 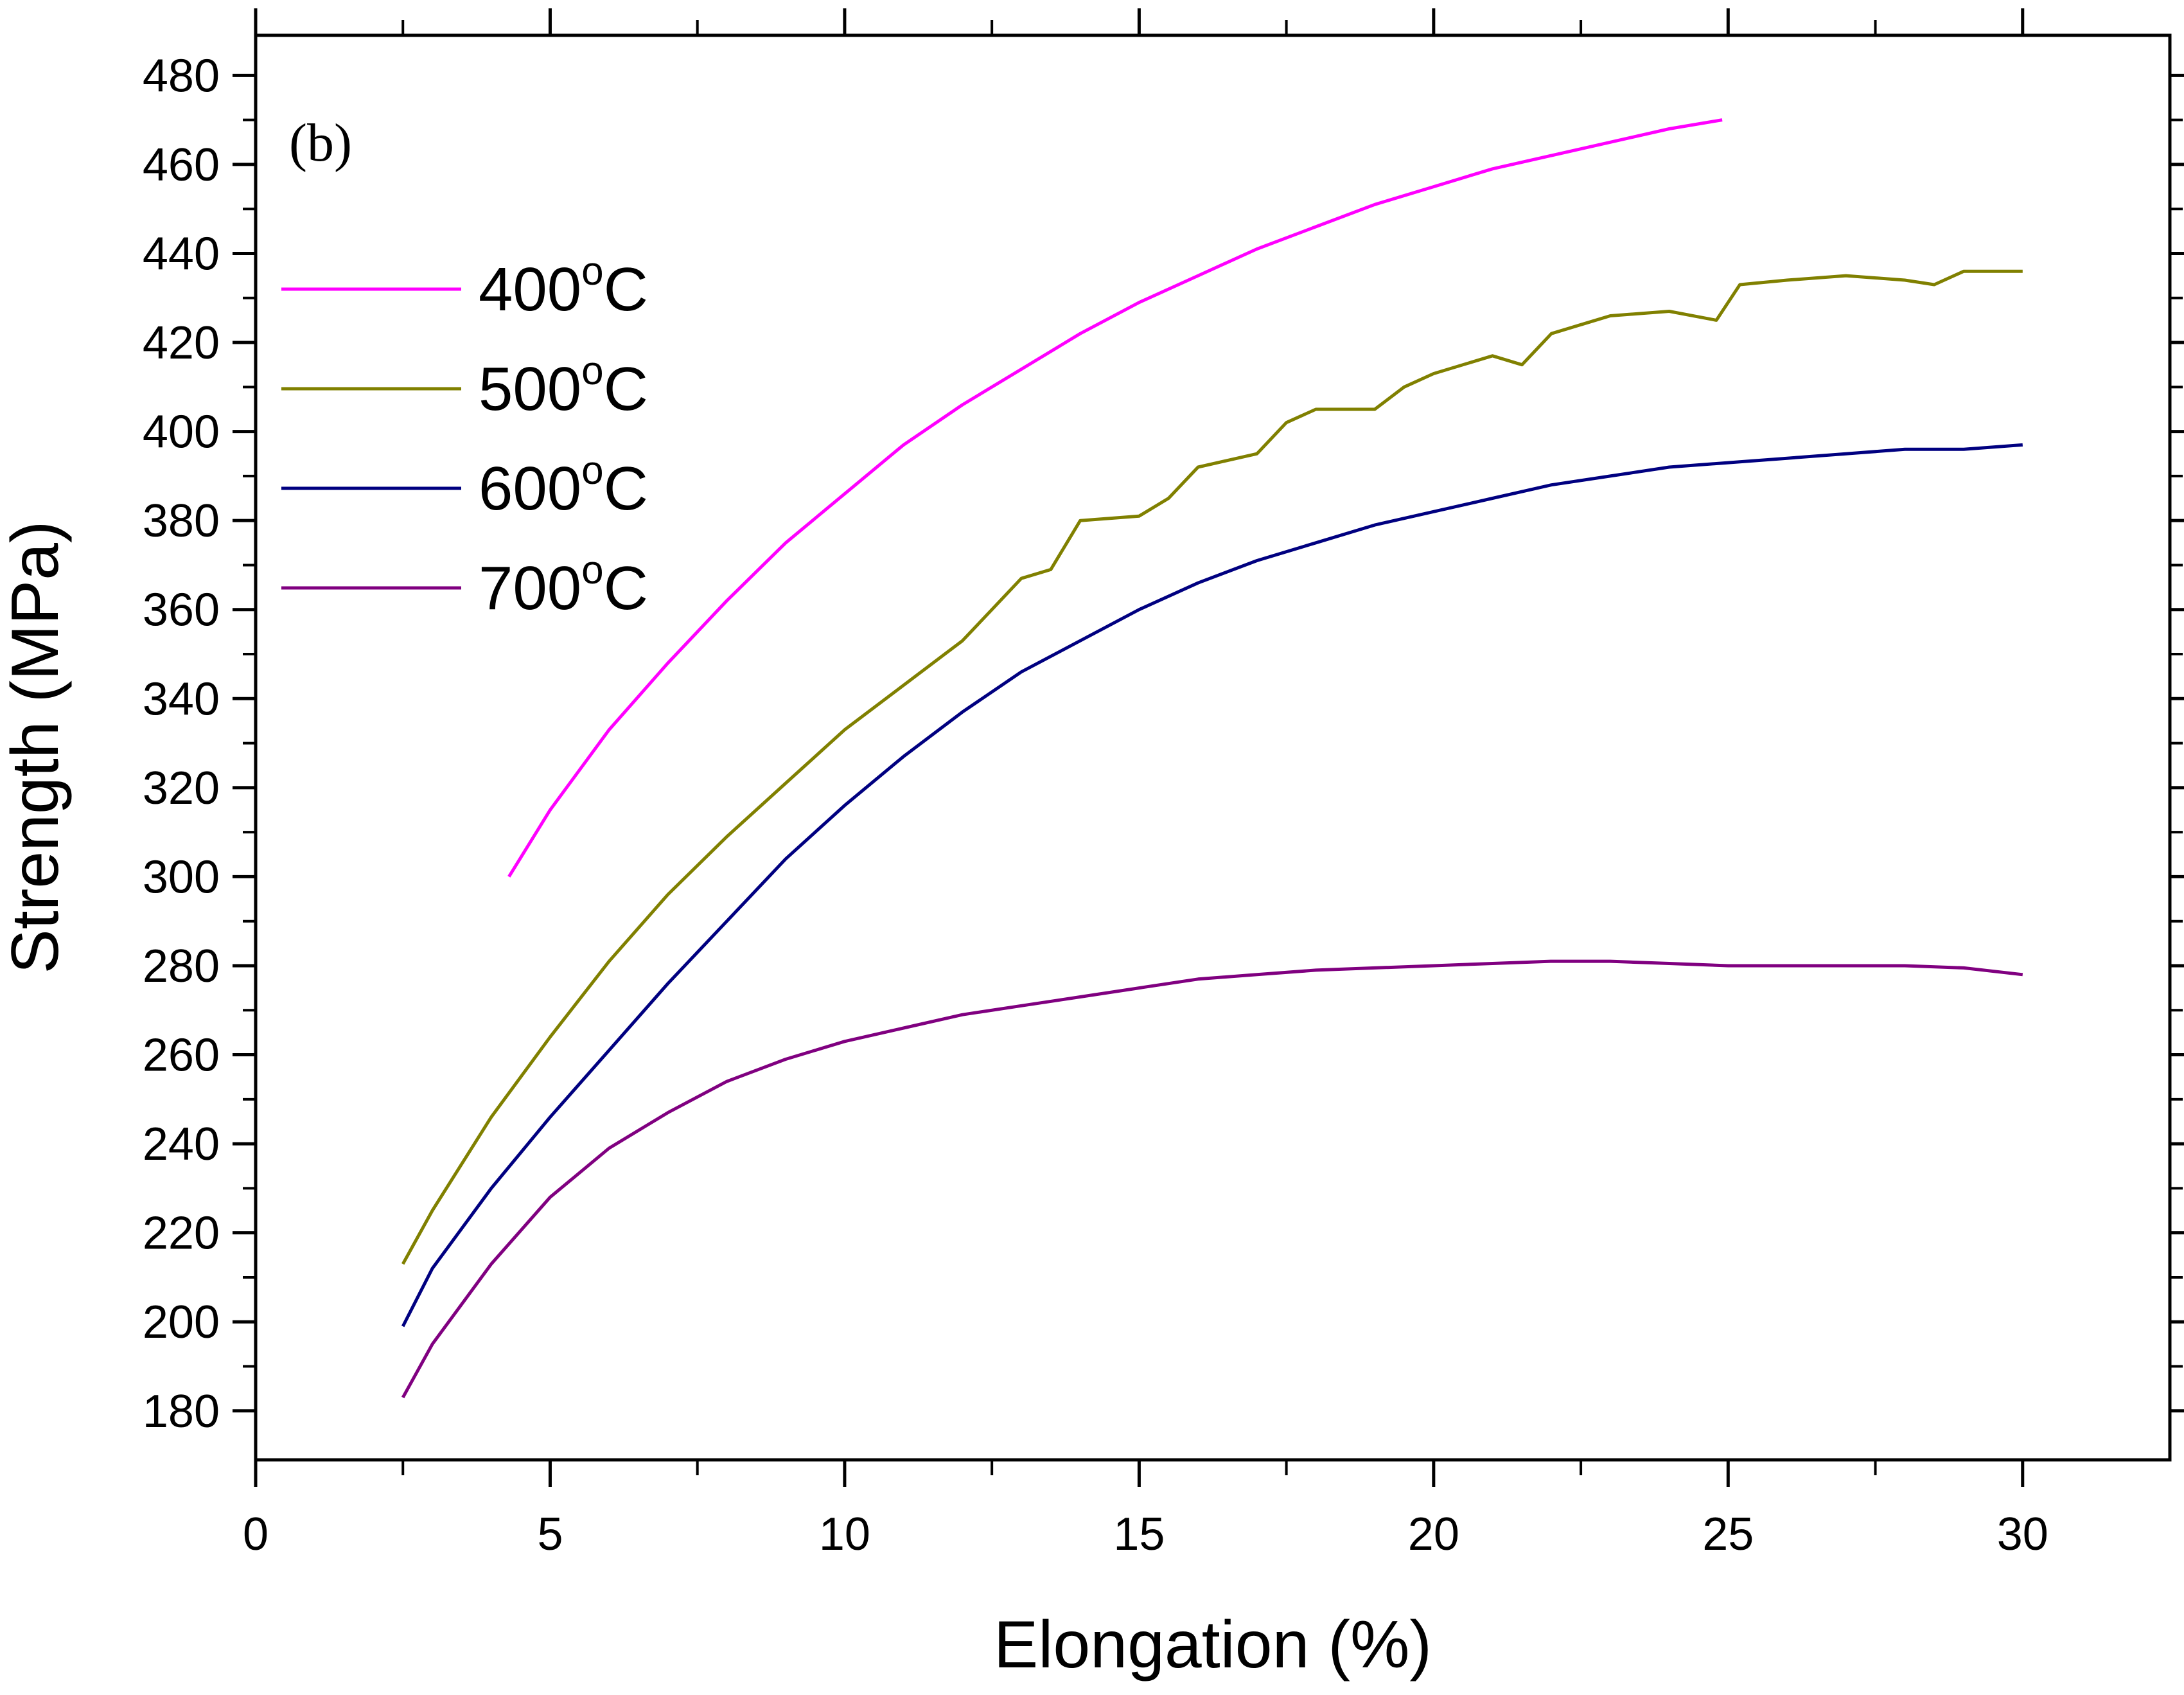 I want to click on x-axis-title: Elongation (%), so click(x=1213, y=1645).